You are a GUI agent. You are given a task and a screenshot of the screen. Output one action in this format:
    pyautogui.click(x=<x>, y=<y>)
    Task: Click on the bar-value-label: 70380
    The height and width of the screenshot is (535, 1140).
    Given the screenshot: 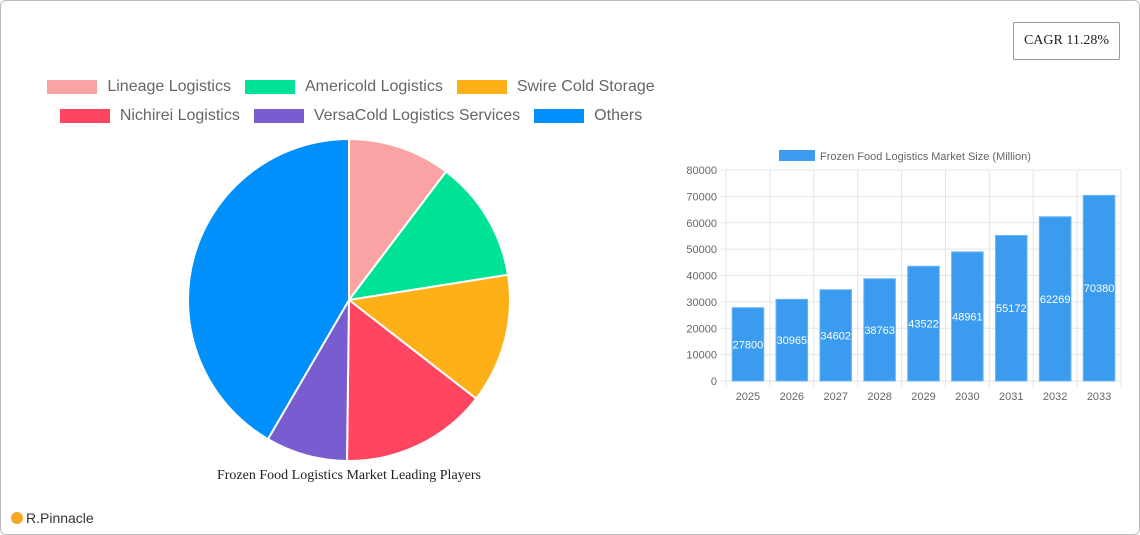 What is the action you would take?
    pyautogui.click(x=1099, y=289)
    